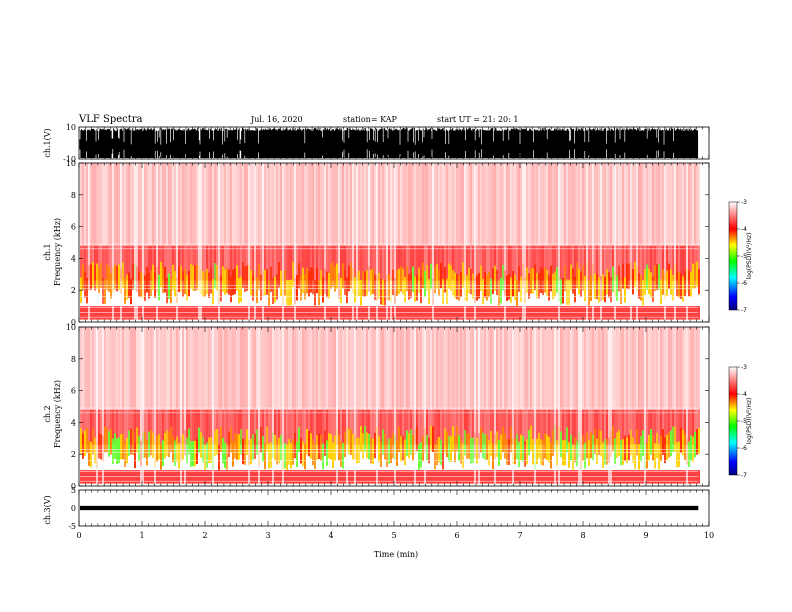 The height and width of the screenshot is (612, 792). What do you see at coordinates (396, 554) in the screenshot?
I see `x-axis-label: Time (min)` at bounding box center [396, 554].